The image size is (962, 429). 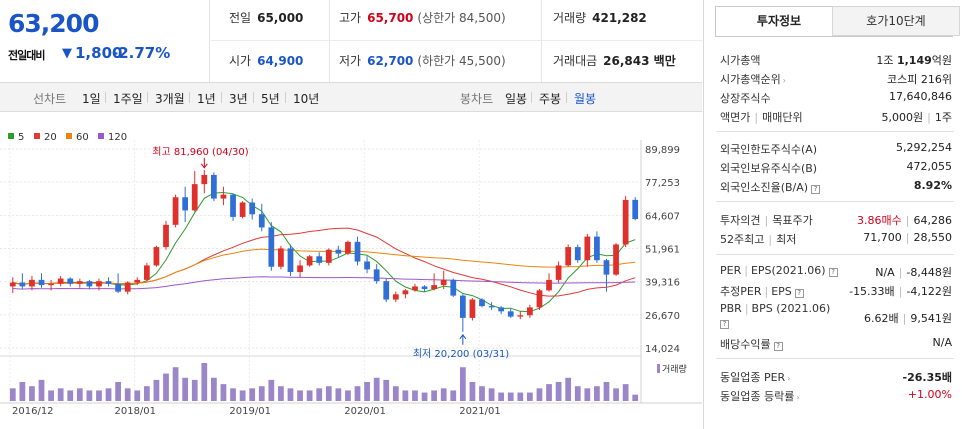 I want to click on pbr-bps-value: 6.62배 | 9,541원, so click(x=908, y=318).